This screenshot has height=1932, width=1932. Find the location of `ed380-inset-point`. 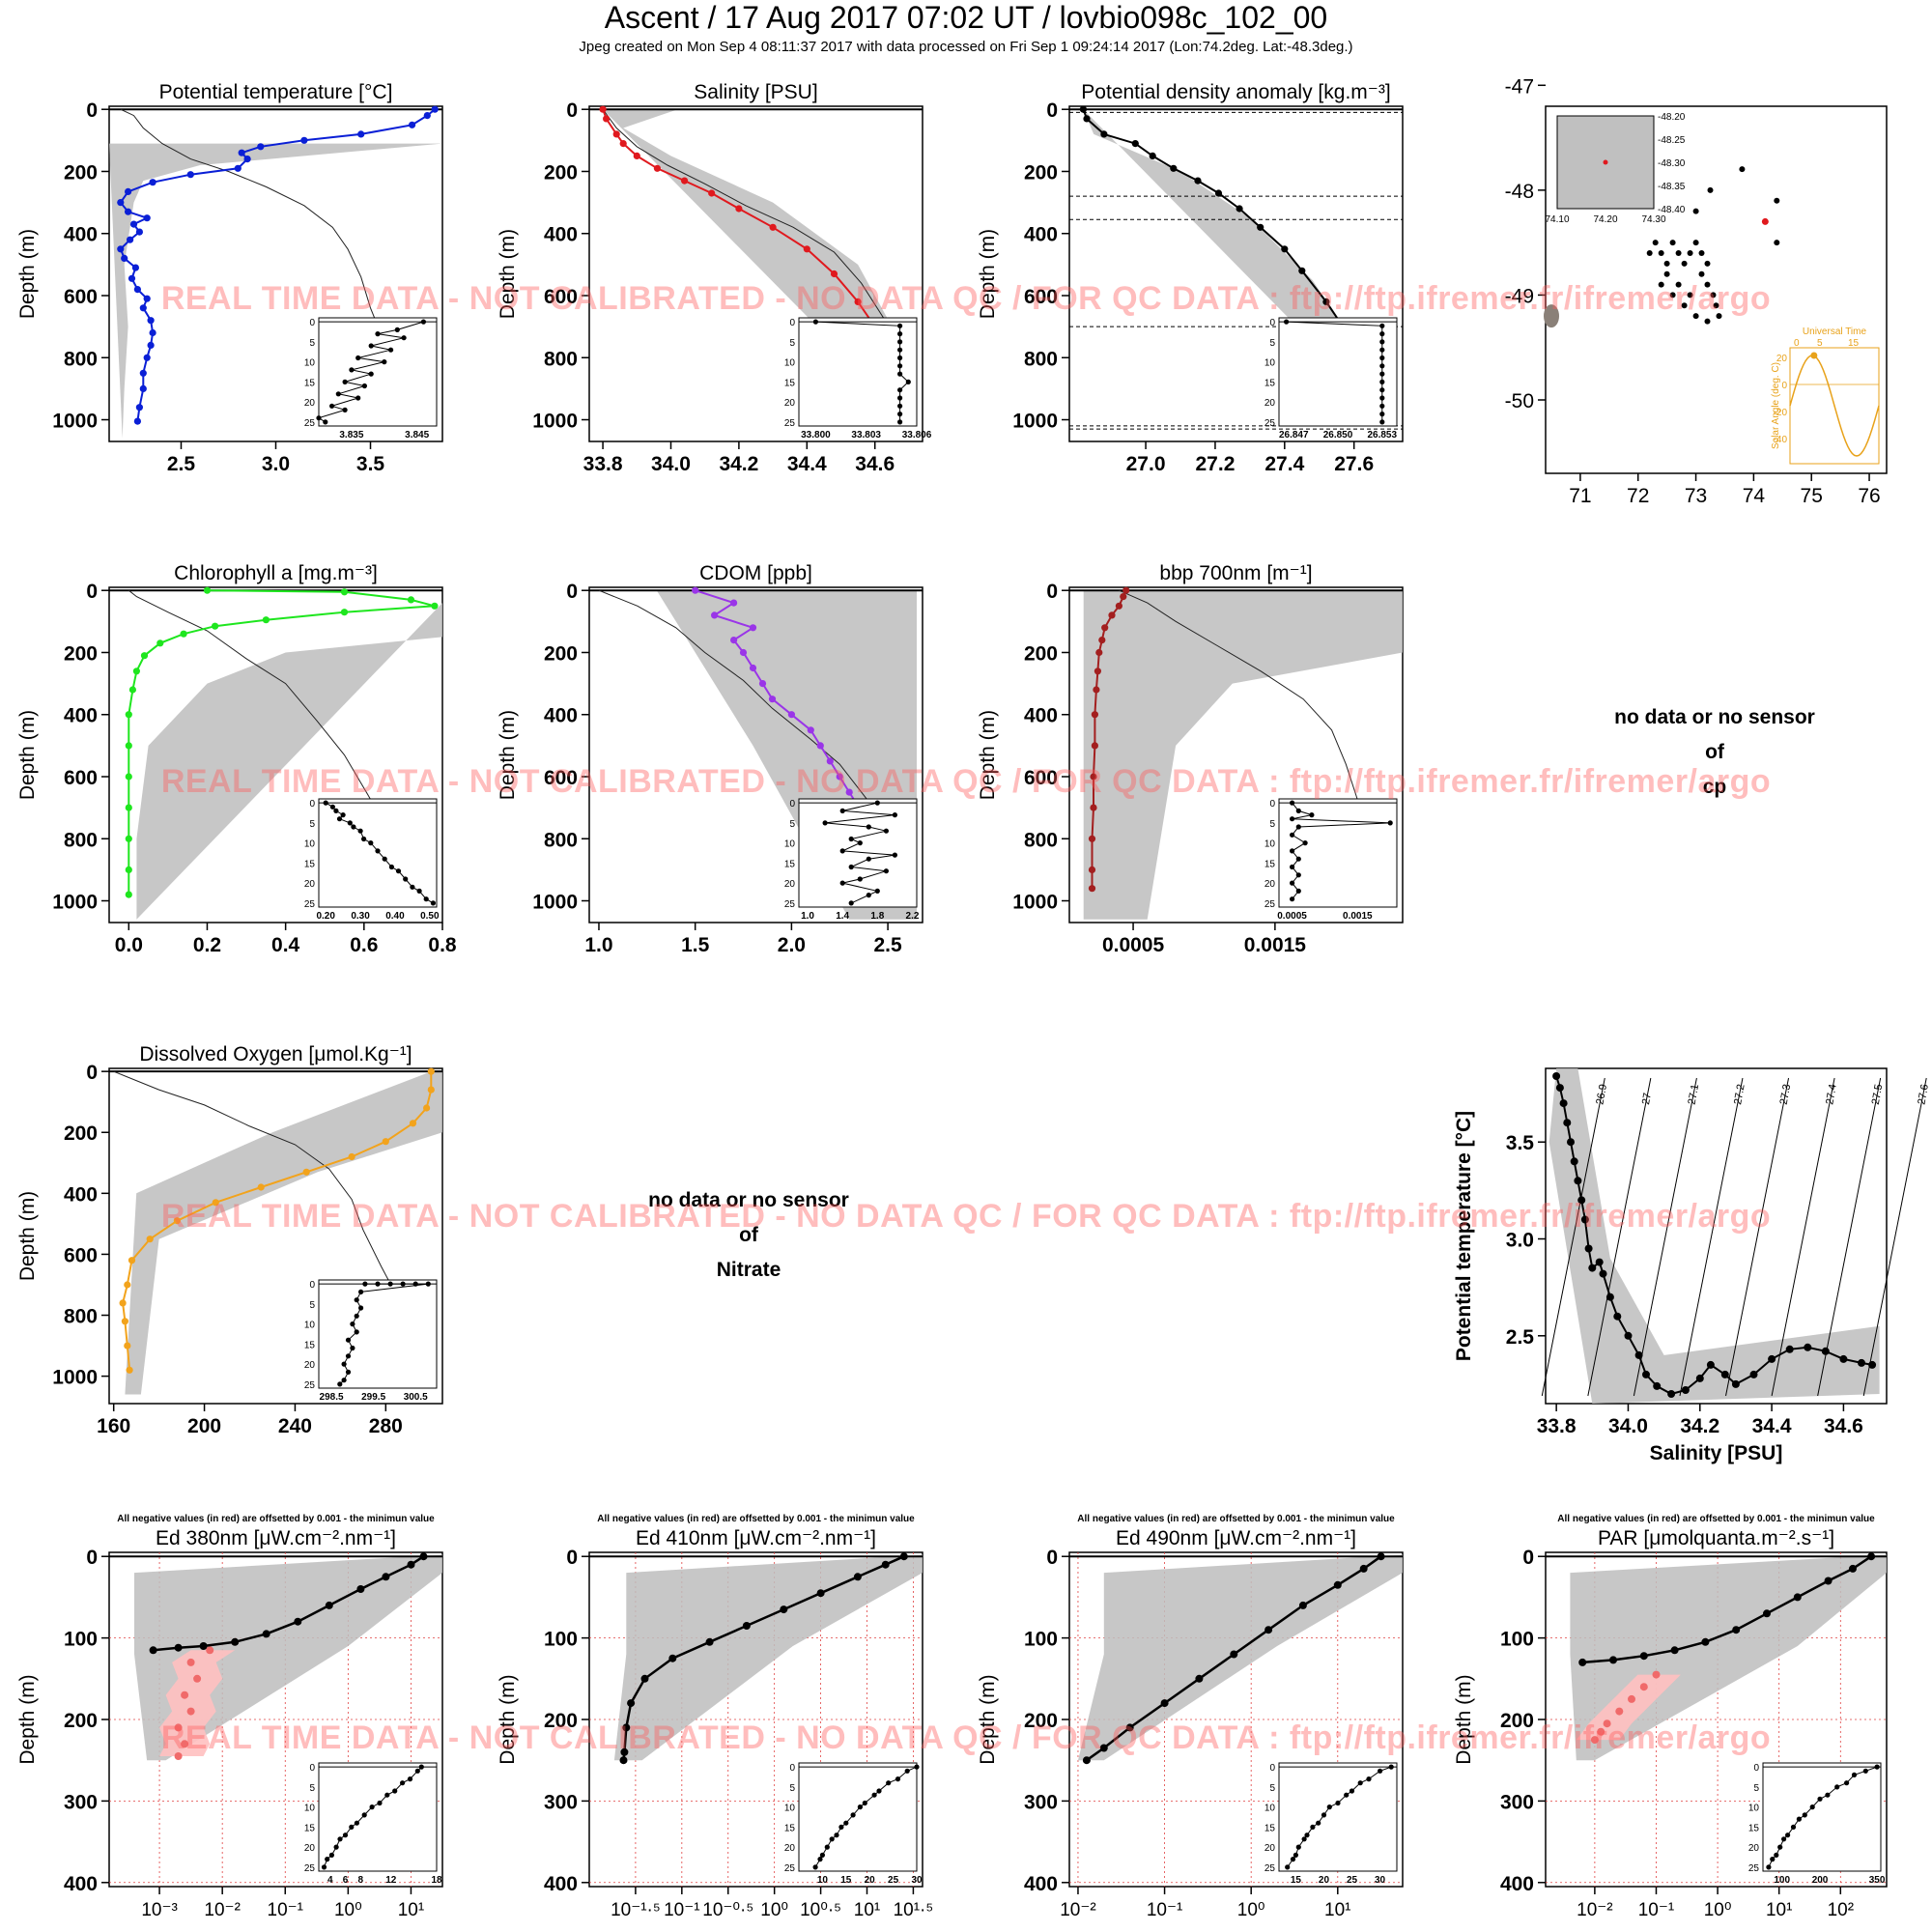

ed380-inset-point is located at coordinates (380, 1803).